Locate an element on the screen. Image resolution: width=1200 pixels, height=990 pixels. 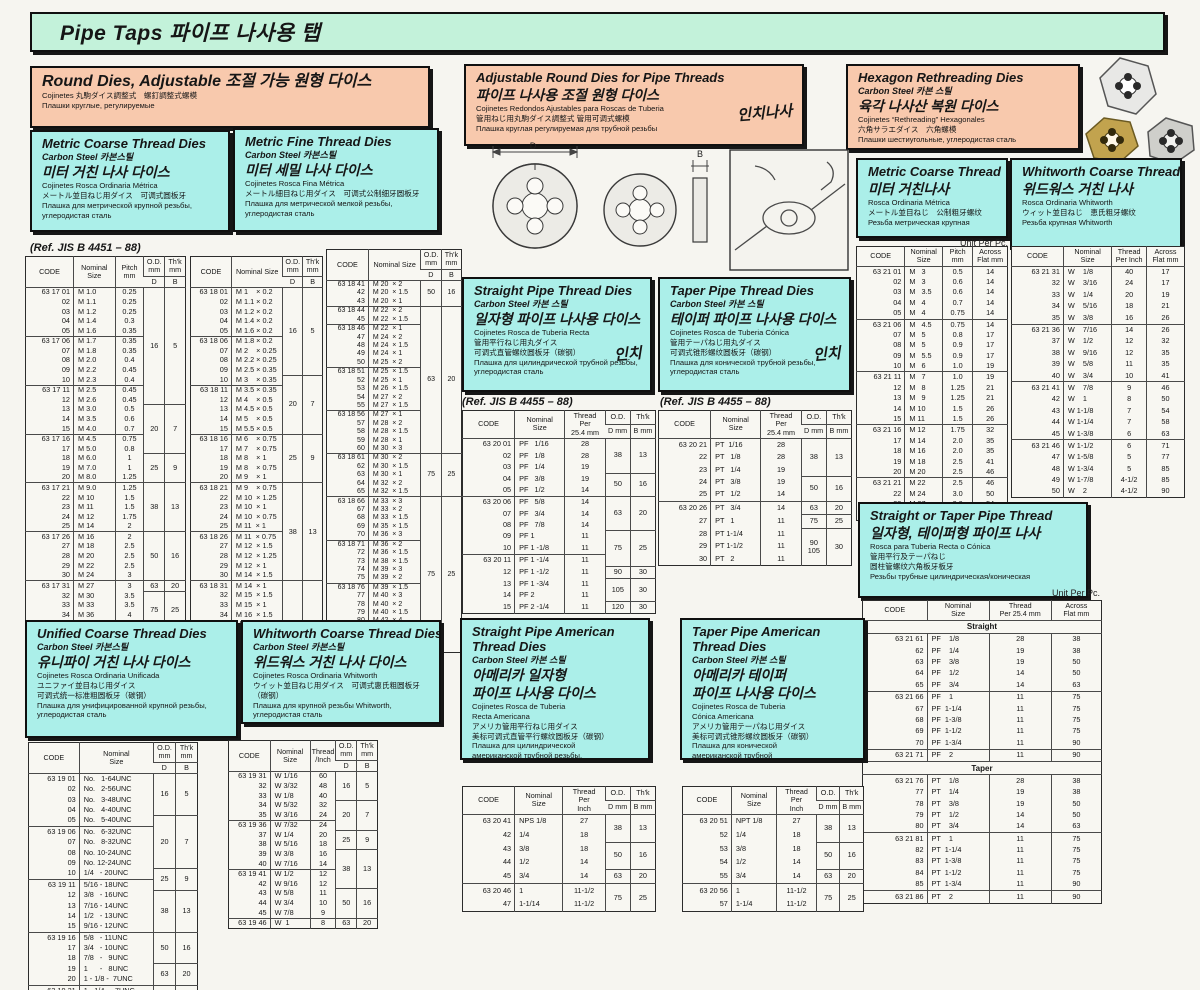
cell: 1/4 is located at coordinates (753, 835).